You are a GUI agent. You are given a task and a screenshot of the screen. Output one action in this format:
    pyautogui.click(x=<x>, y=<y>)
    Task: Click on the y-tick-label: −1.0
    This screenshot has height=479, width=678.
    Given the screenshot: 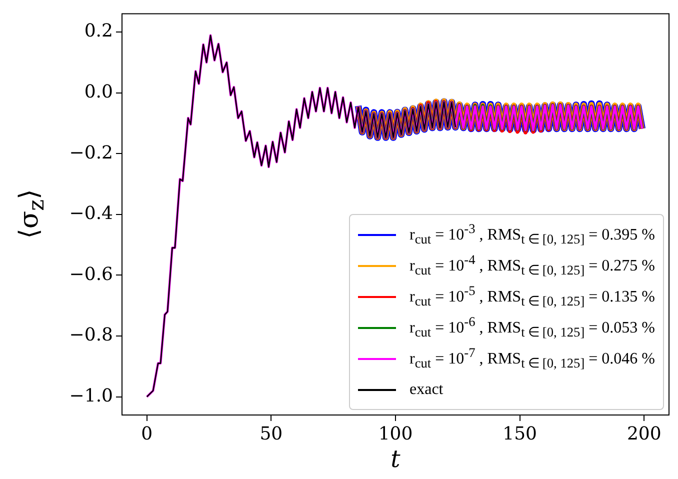 What is the action you would take?
    pyautogui.click(x=91, y=395)
    